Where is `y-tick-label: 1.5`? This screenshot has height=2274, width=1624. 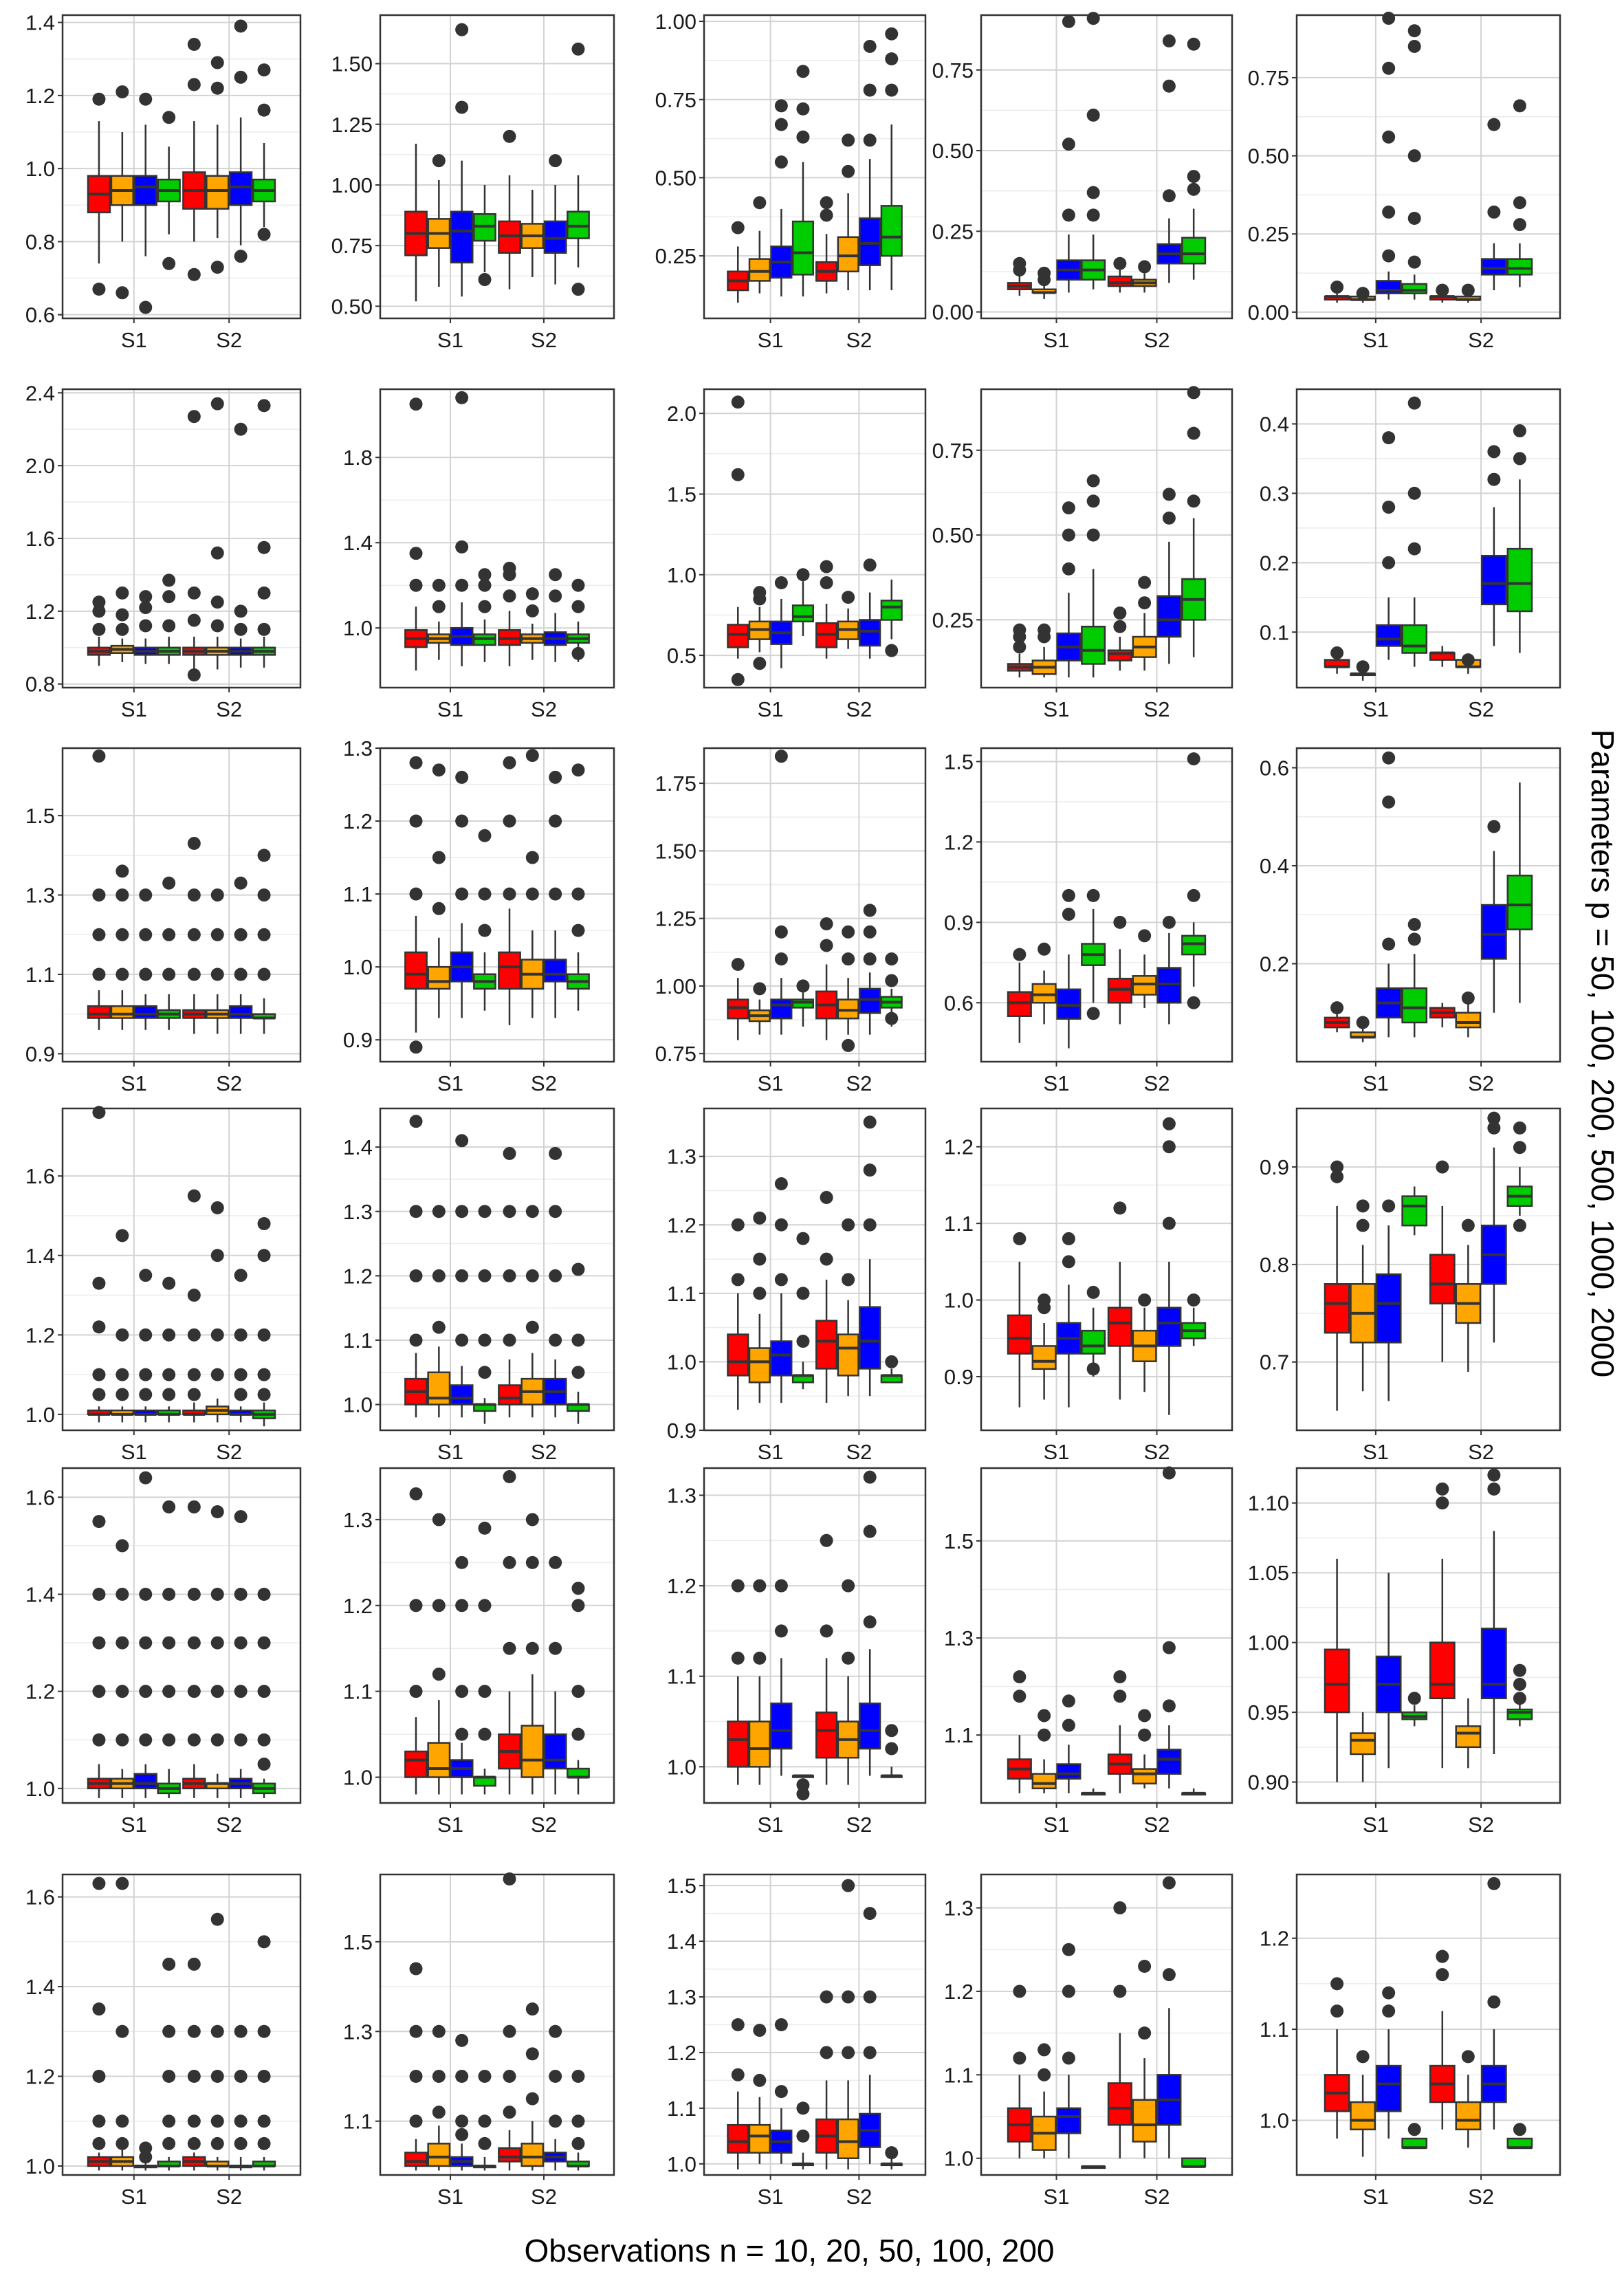 y-tick-label: 1.5 is located at coordinates (681, 1886).